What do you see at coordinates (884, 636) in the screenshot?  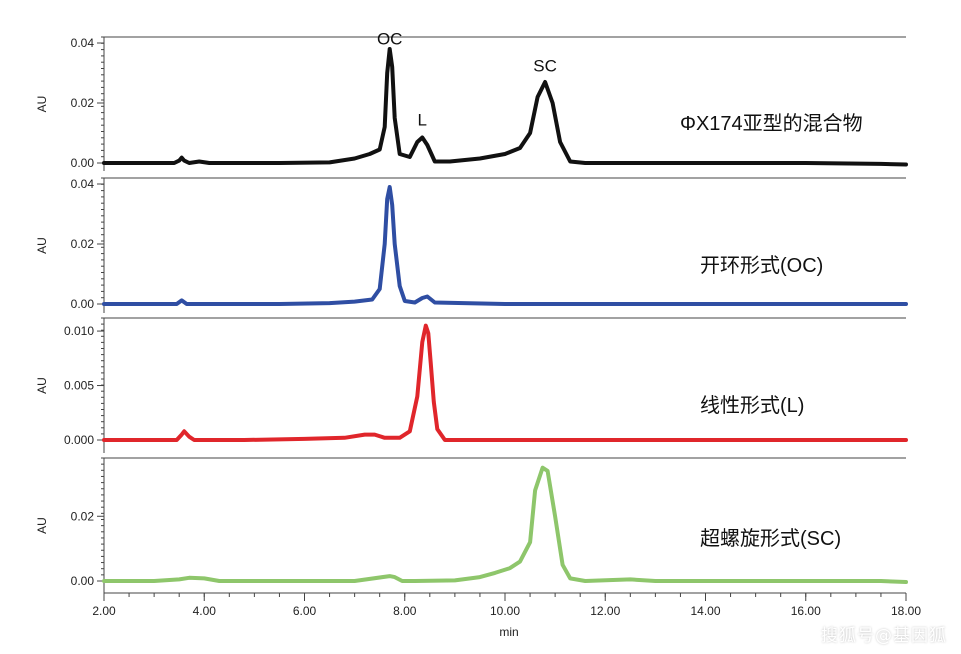 I see `watermark-text: 搜狐号@基因狐` at bounding box center [884, 636].